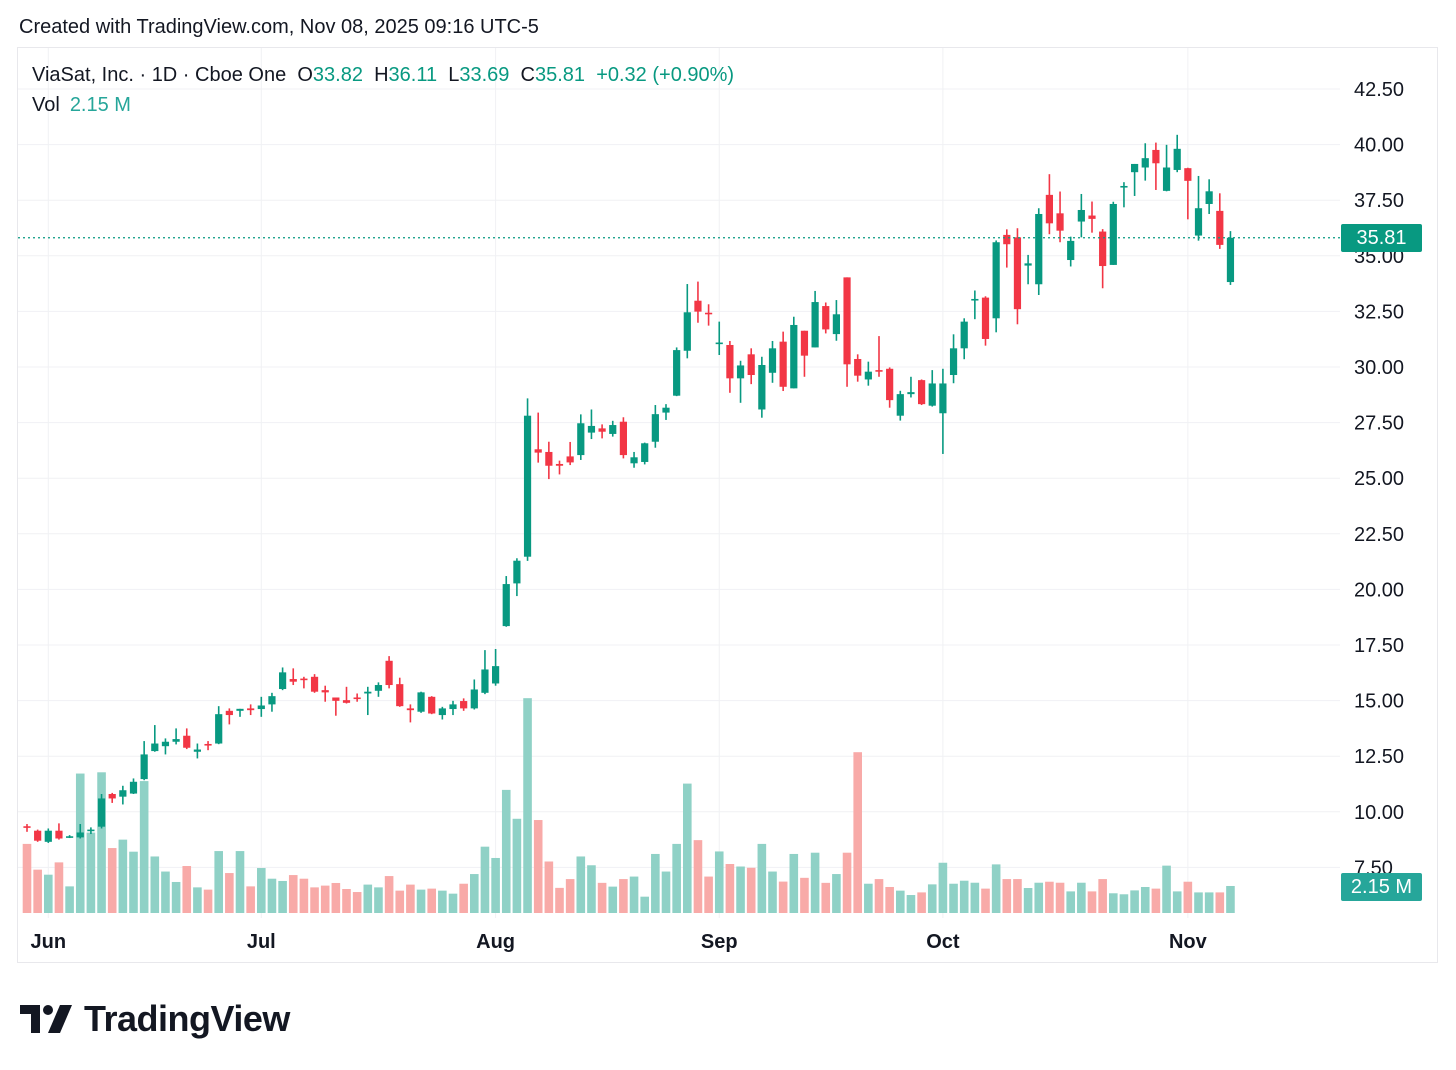 Image resolution: width=1456 pixels, height=1070 pixels. I want to click on tradingview-logo: TradingView, so click(155, 1019).